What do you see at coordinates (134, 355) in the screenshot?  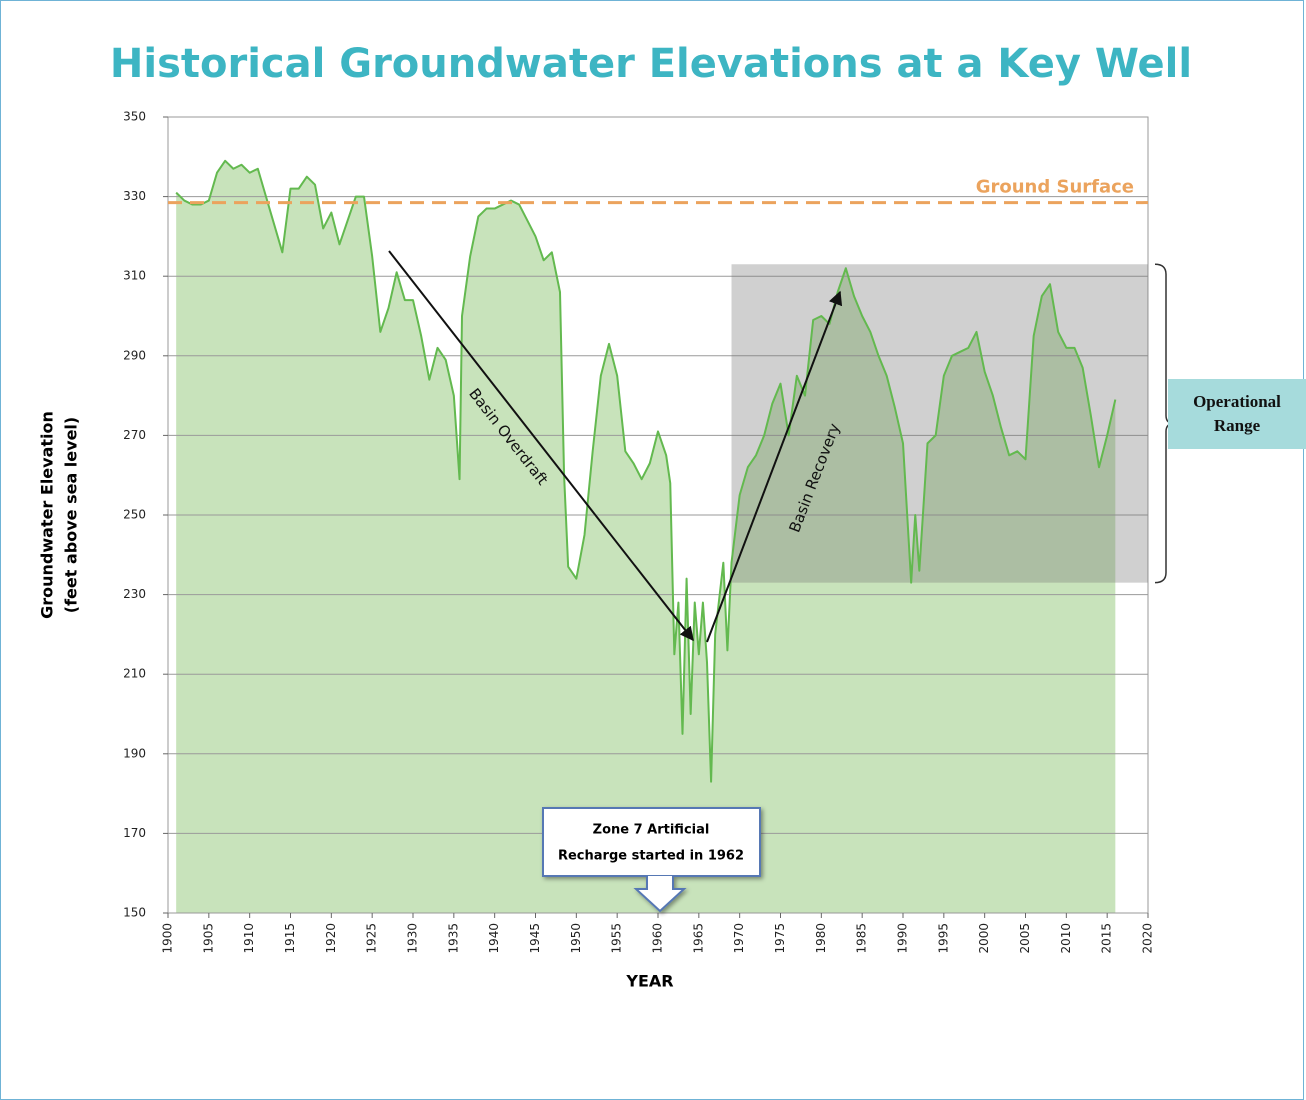 I see `y-tick-label: 290` at bounding box center [134, 355].